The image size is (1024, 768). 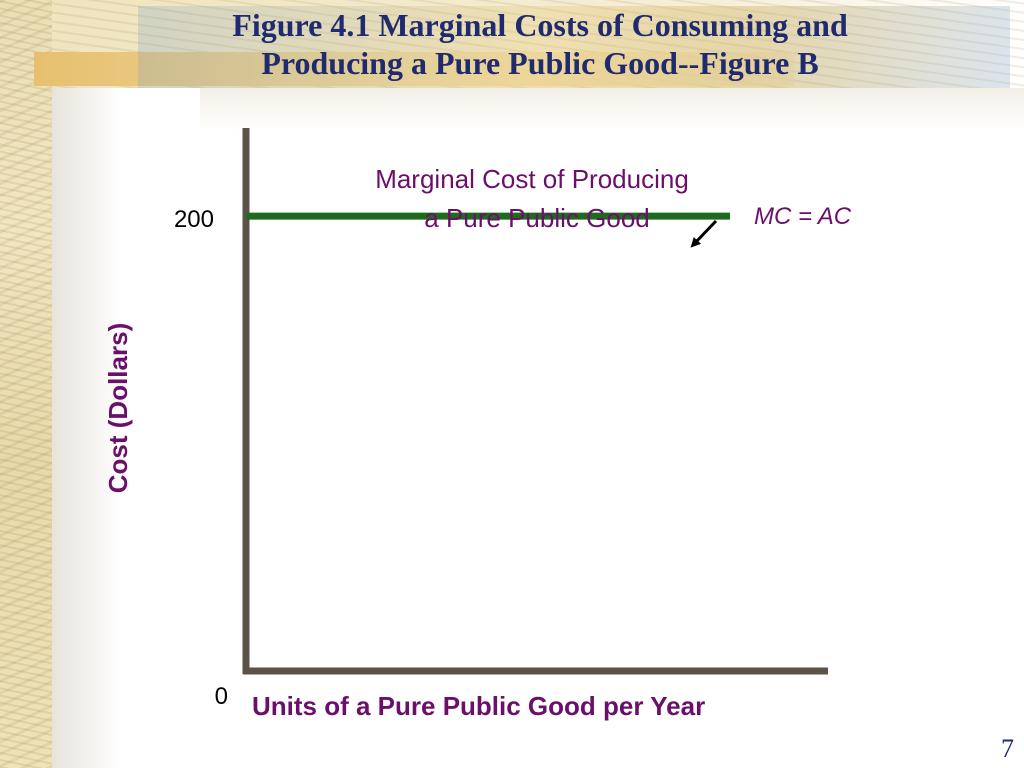 I want to click on title-line-2: Producing a Pure Public Good--Figure B, so click(x=540, y=63).